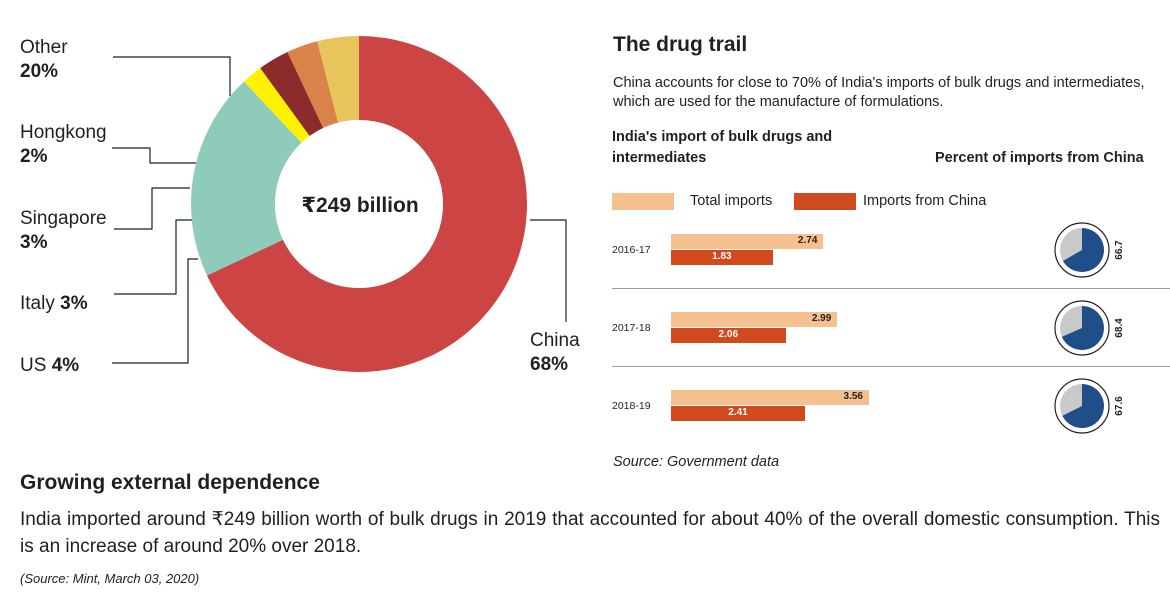  Describe the element at coordinates (74, 303) in the screenshot. I see `label-italy-value: 3%` at that location.